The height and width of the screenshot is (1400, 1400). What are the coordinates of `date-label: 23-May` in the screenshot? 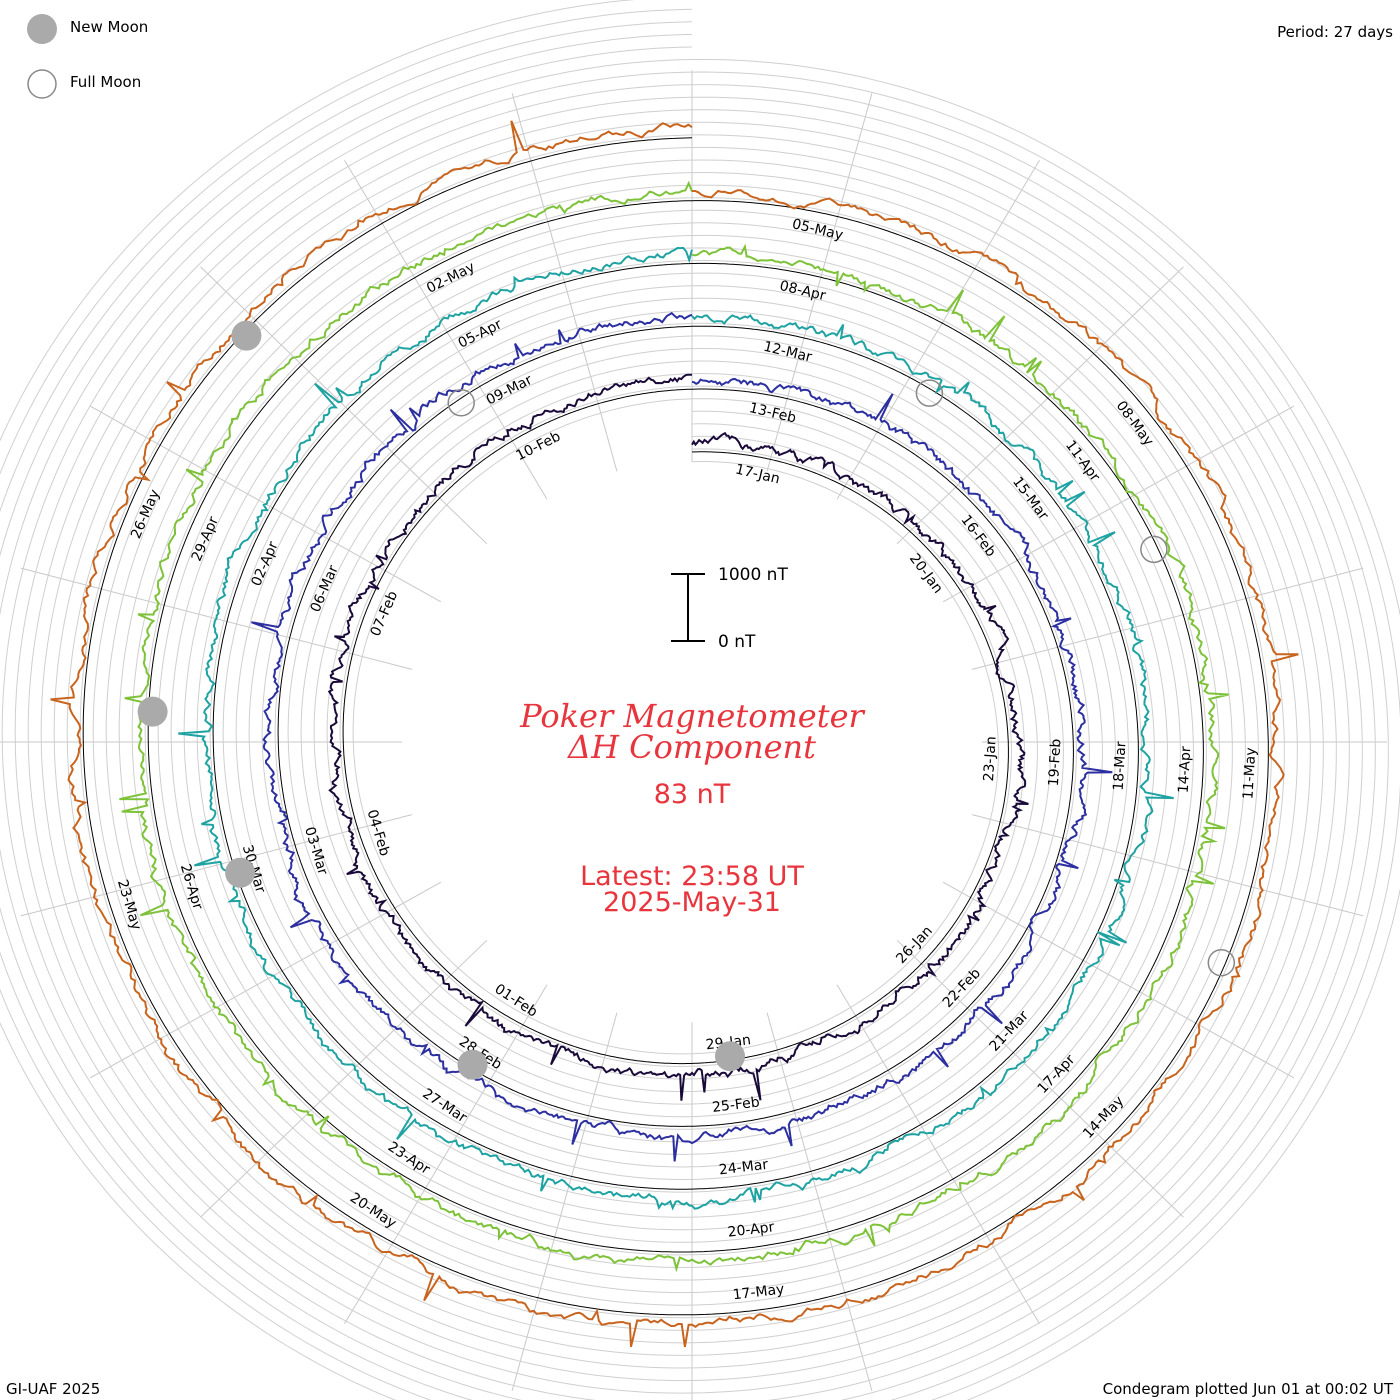 It's located at (129, 905).